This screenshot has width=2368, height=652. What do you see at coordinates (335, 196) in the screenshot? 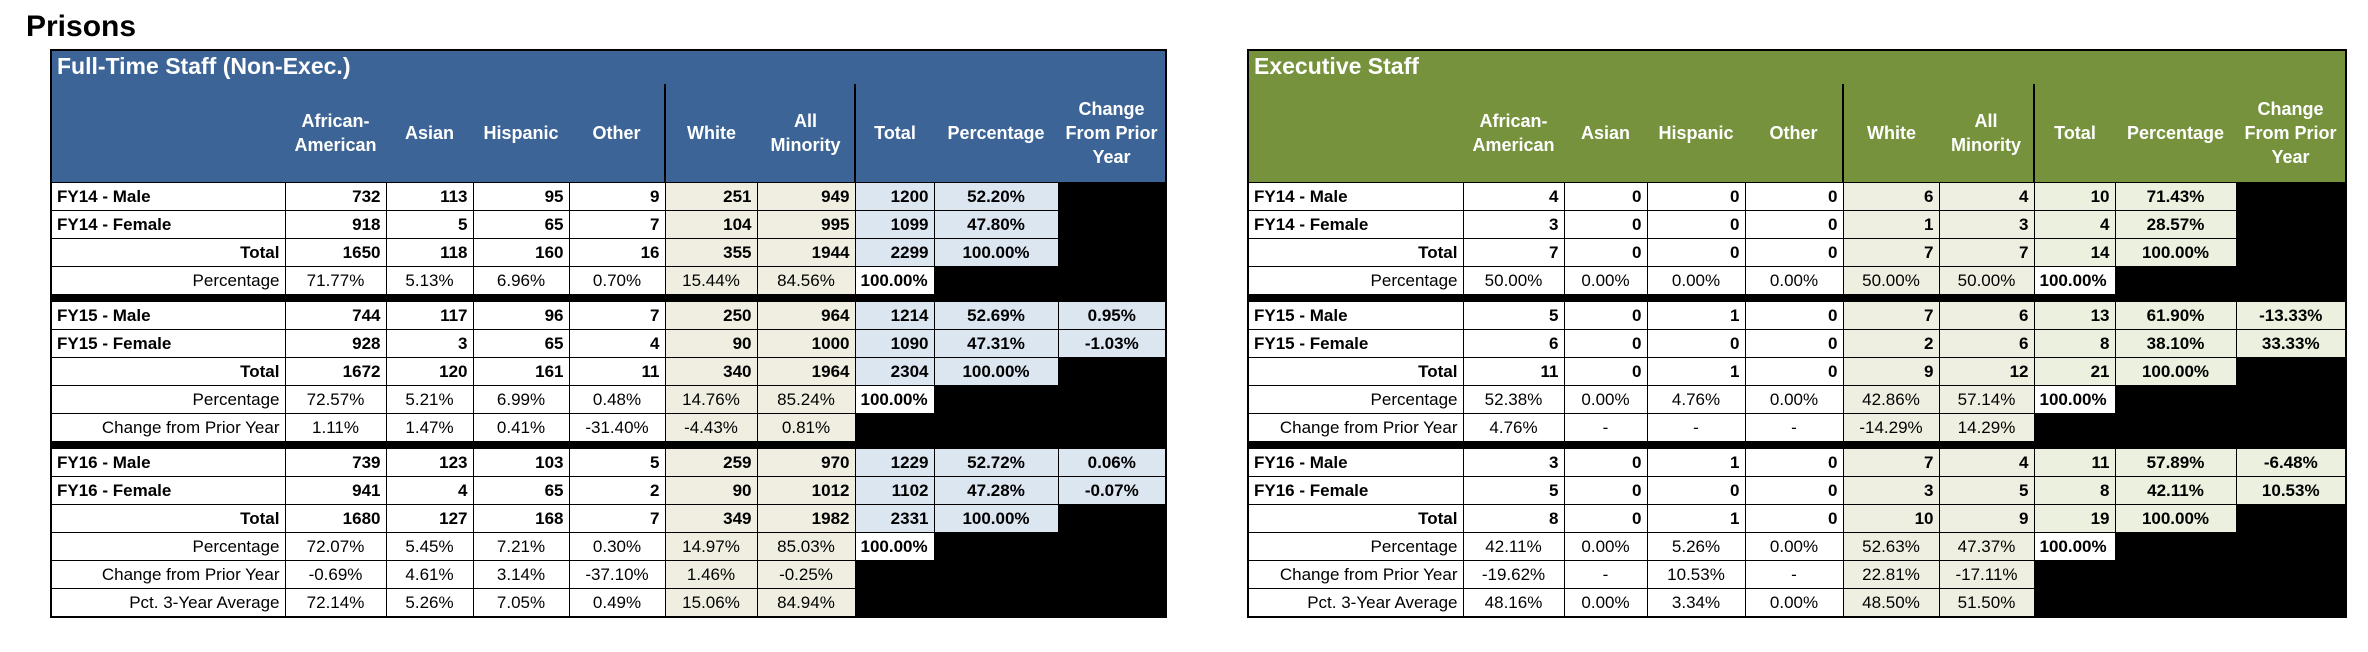
I see `cell: 732` at bounding box center [335, 196].